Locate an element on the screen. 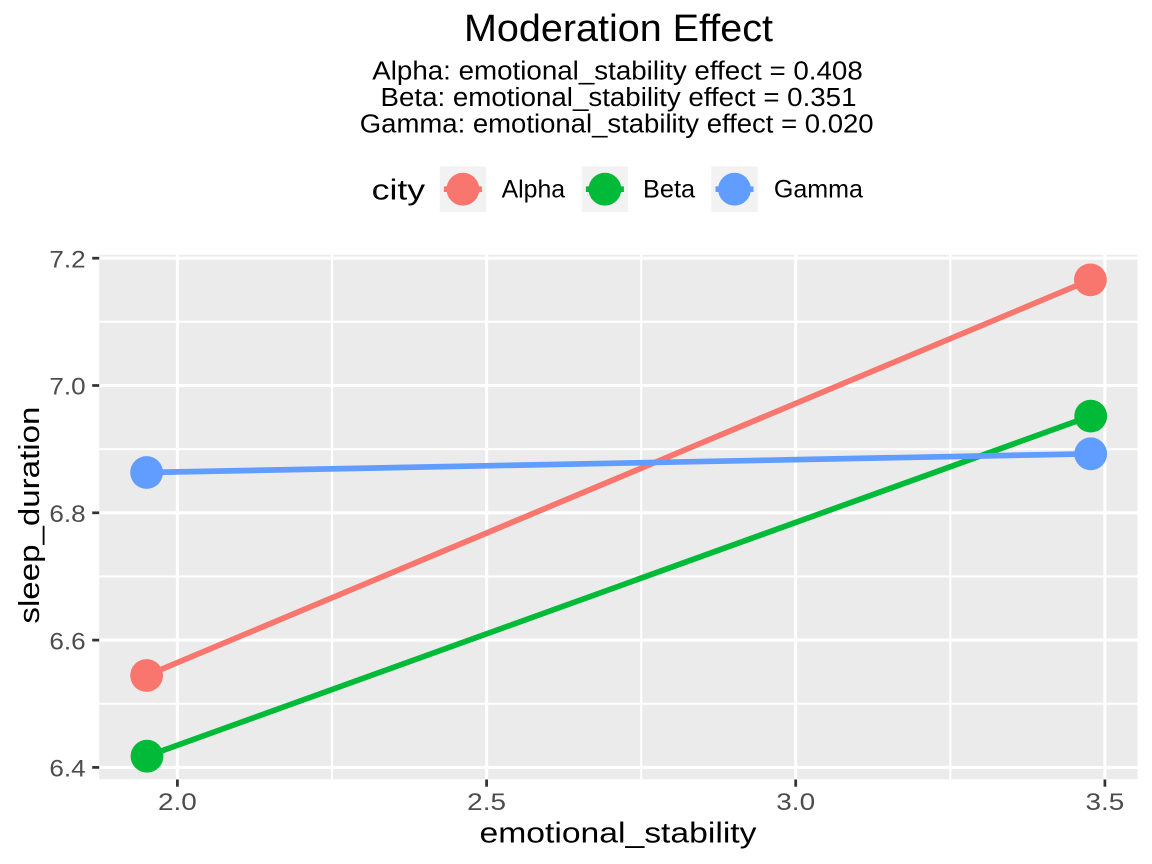  svg-text: emotional_stability is located at coordinates (619, 833).